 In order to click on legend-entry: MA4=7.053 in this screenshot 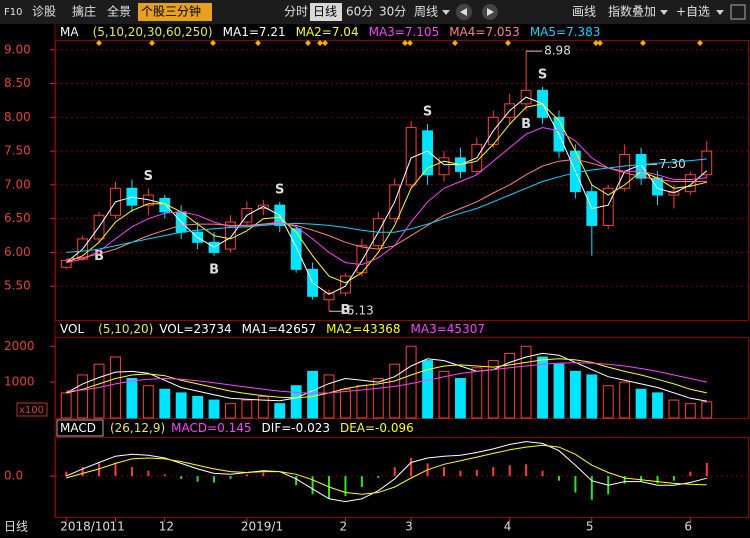, I will do `click(484, 32)`.